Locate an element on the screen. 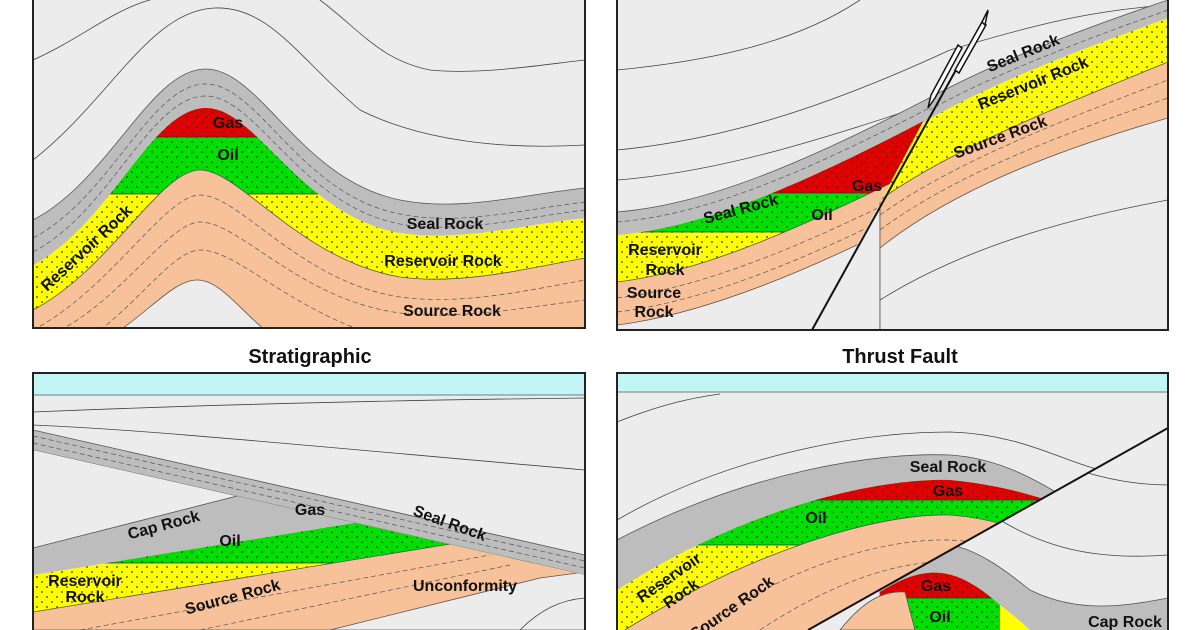 This screenshot has width=1200, height=630. oil-label-footwall: Oil is located at coordinates (939, 617).